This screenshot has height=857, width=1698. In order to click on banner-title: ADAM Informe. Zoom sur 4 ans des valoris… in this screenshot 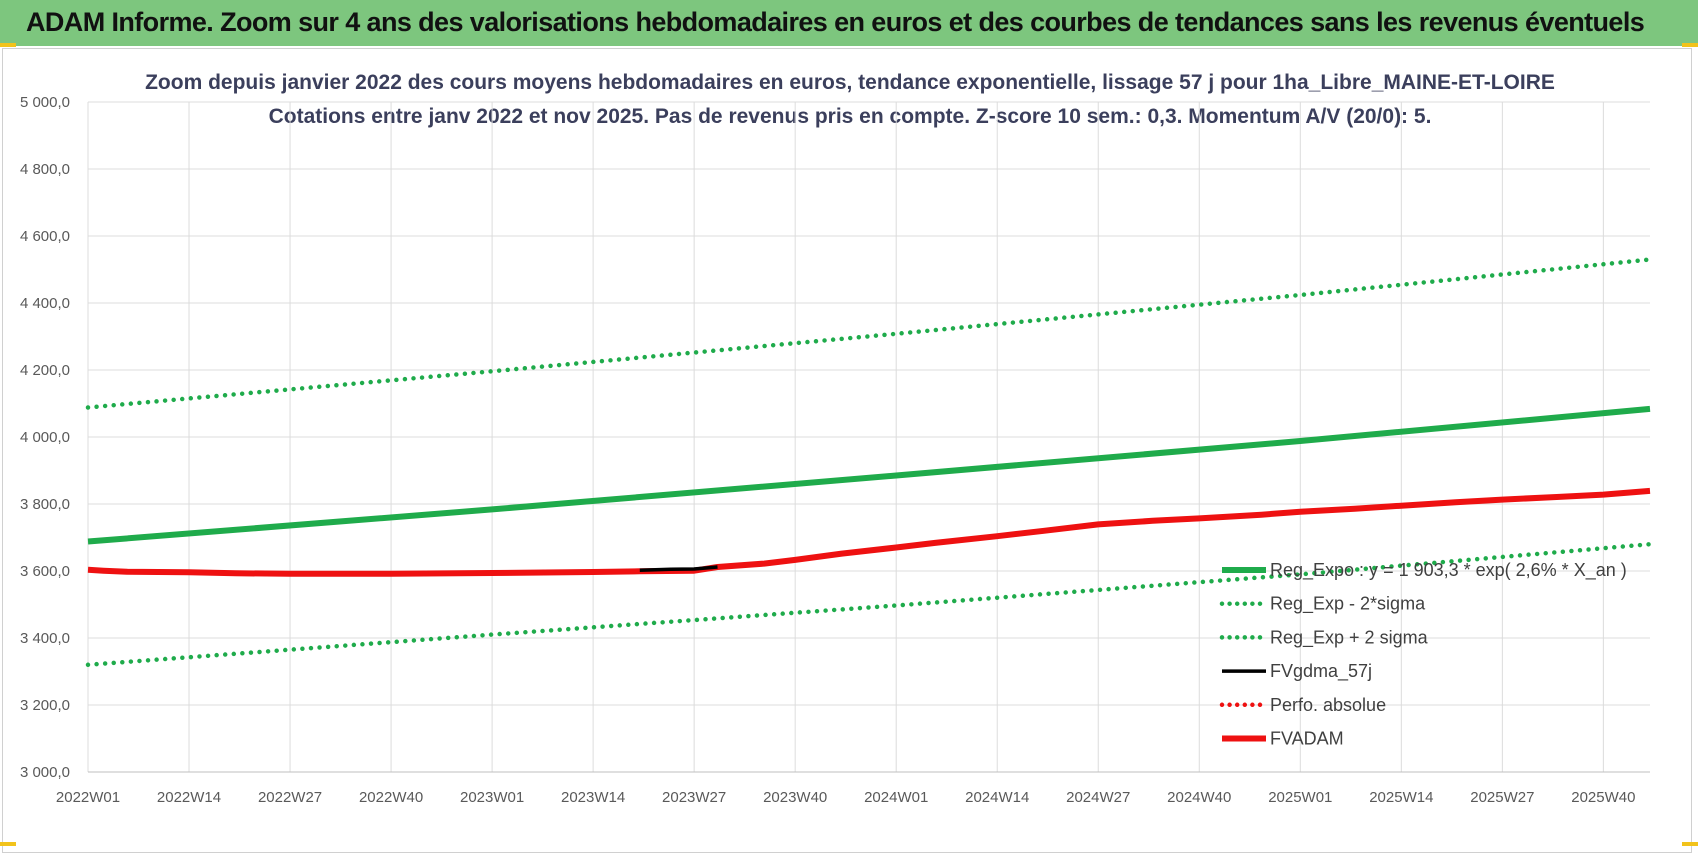, I will do `click(835, 22)`.